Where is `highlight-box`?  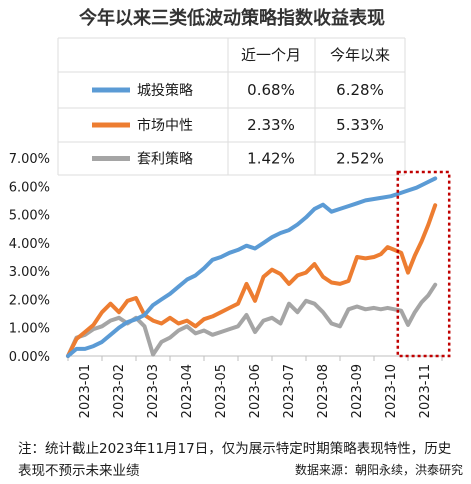
highlight-box is located at coordinates (423, 264).